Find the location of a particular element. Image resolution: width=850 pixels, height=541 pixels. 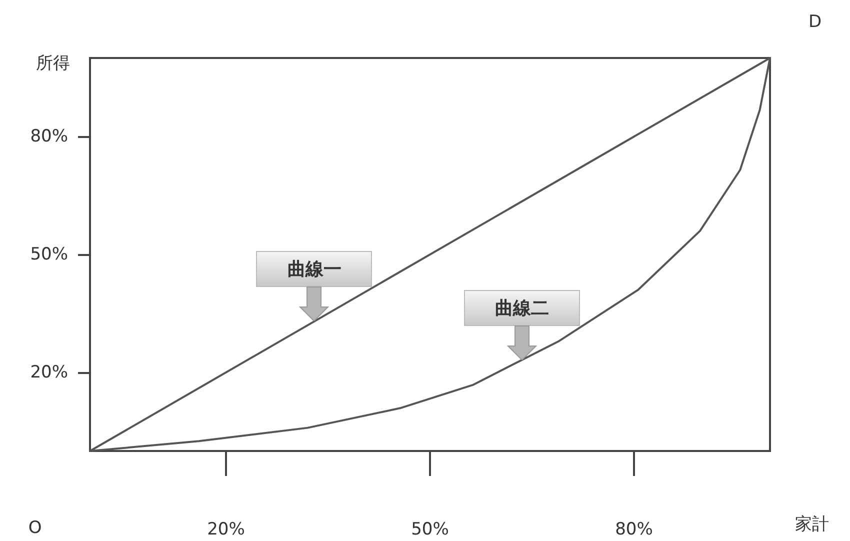

y-tick-label: 50% is located at coordinates (49, 254).